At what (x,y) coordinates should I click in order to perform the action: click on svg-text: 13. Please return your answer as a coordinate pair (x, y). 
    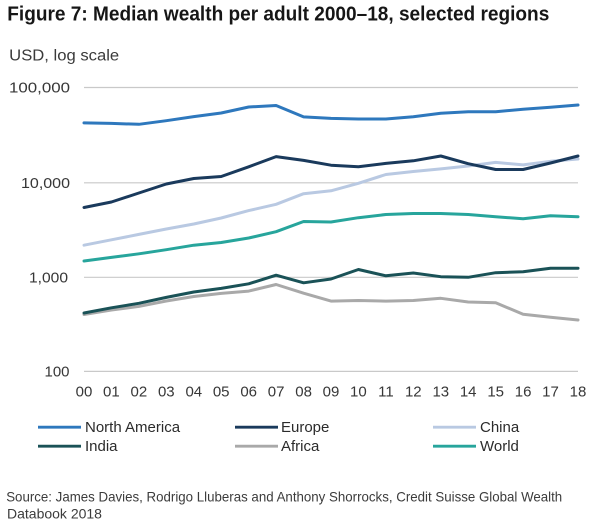
    Looking at the image, I should click on (440, 391).